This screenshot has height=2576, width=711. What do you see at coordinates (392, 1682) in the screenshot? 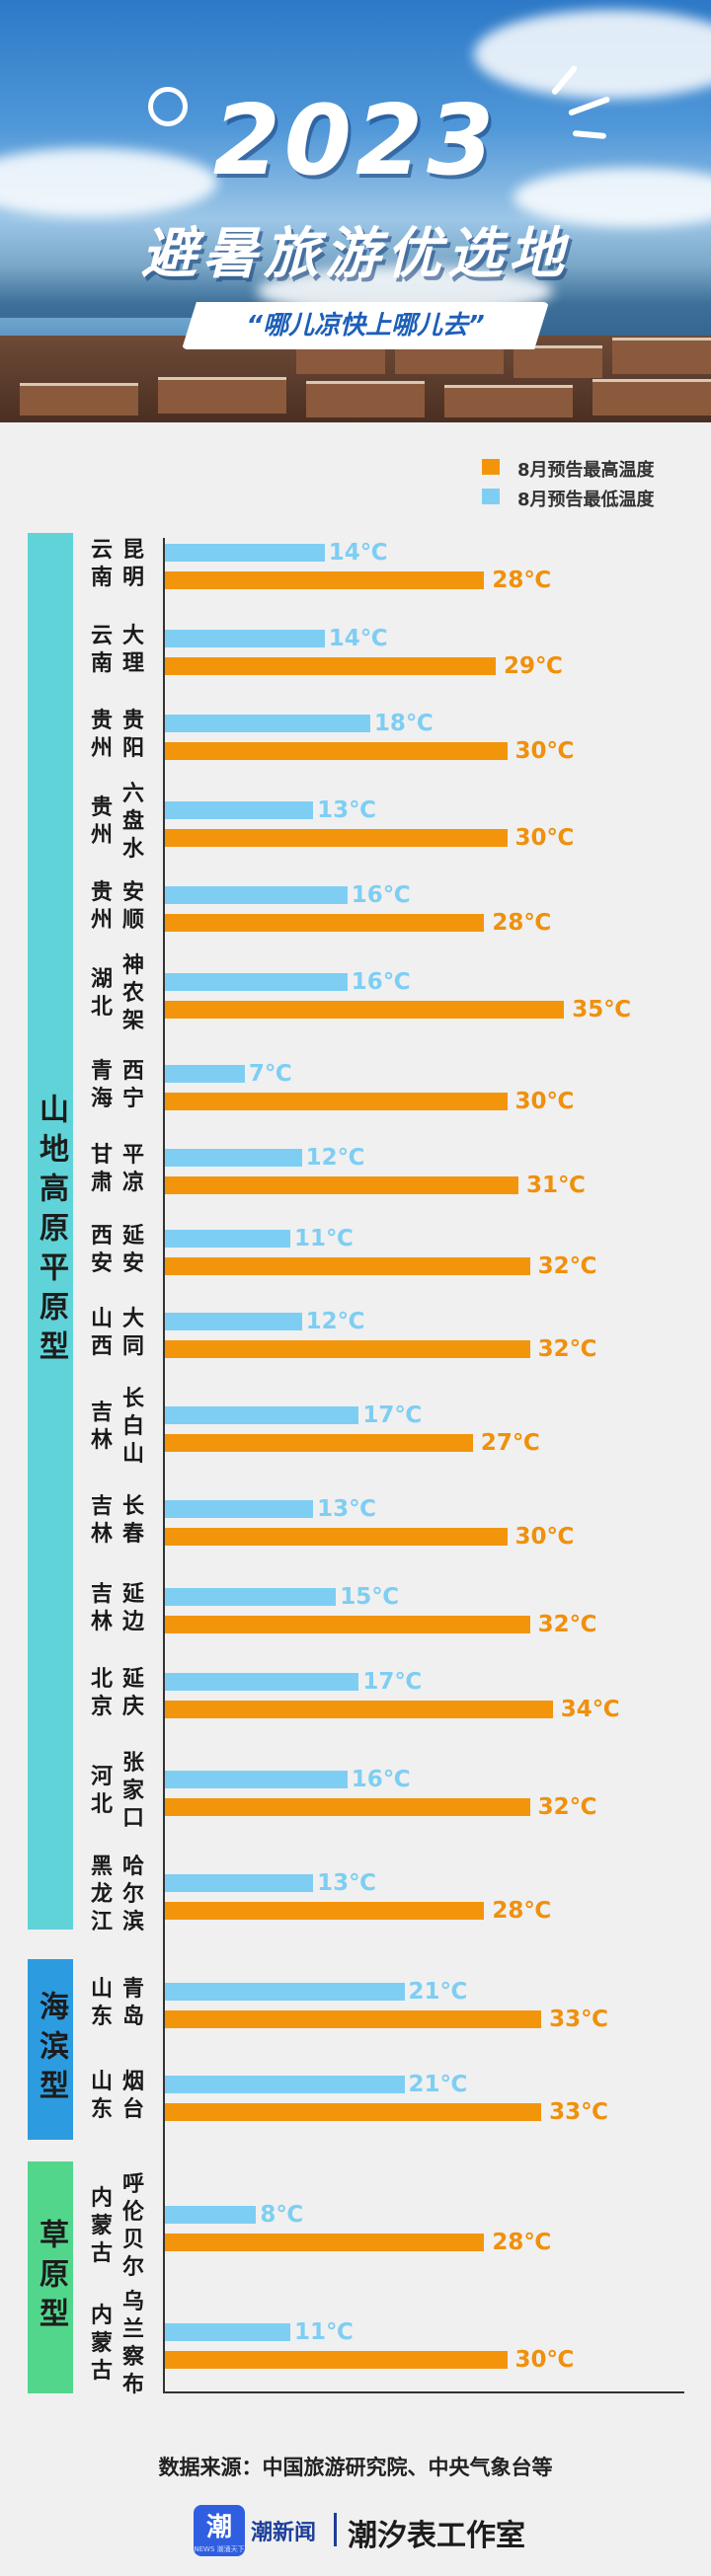
I see `value-low-temp: 17℃` at bounding box center [392, 1682].